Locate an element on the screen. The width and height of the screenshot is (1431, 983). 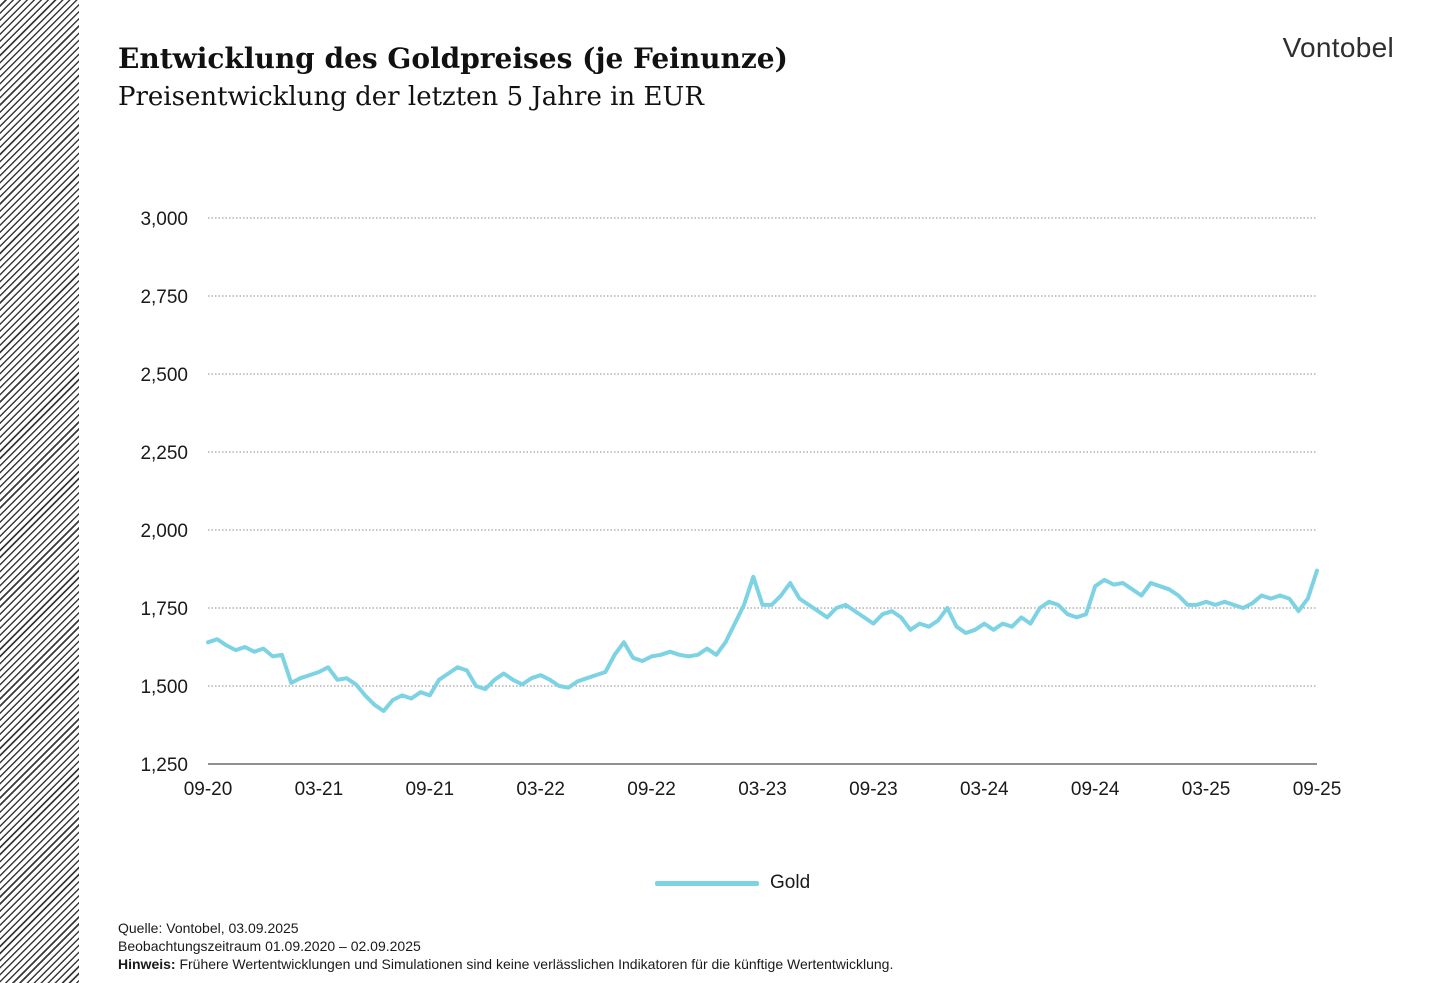
legend-swatch-gold is located at coordinates (707, 883).